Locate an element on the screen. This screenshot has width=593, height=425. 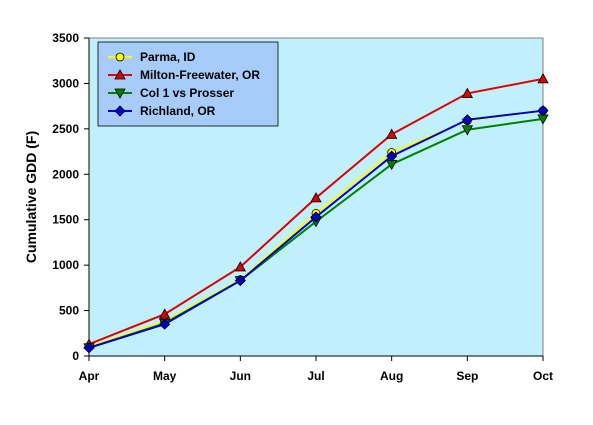
legend-label: Milton-Freewater, OR is located at coordinates (200, 75).